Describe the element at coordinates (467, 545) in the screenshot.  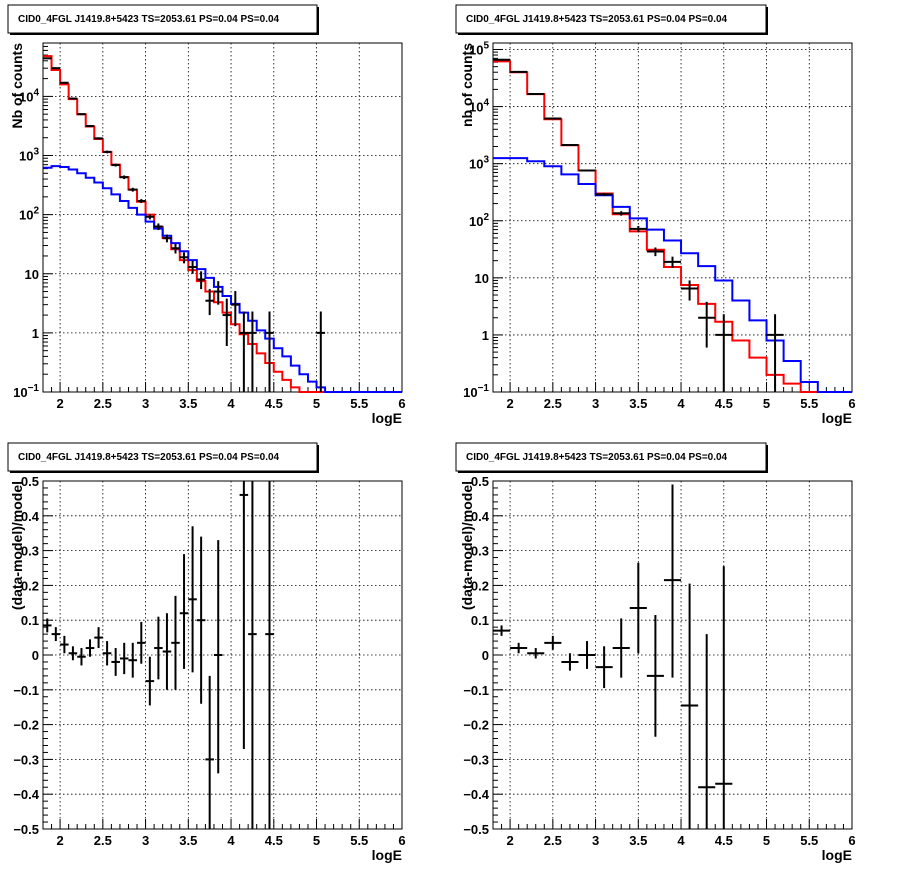
I see `y-axis-label: (data-model)/model` at that location.